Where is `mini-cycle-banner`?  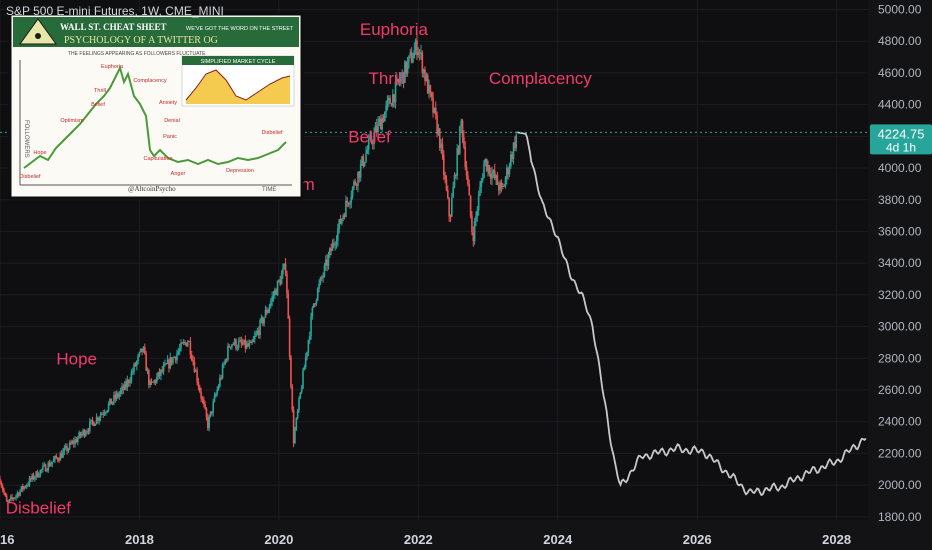 mini-cycle-banner is located at coordinates (238, 60).